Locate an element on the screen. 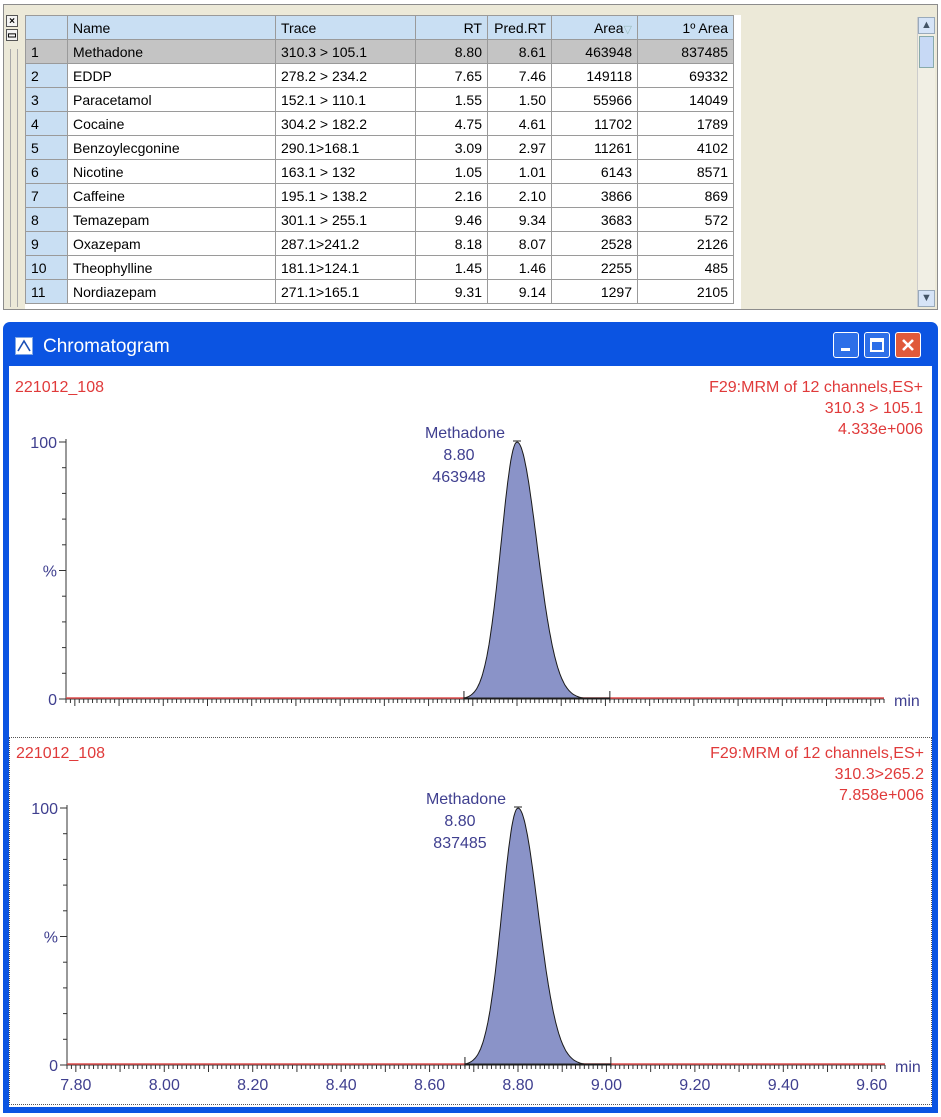 Image resolution: width=941 pixels, height=1117 pixels. cell-trace: 310.3 > 105.1 is located at coordinates (345, 51).